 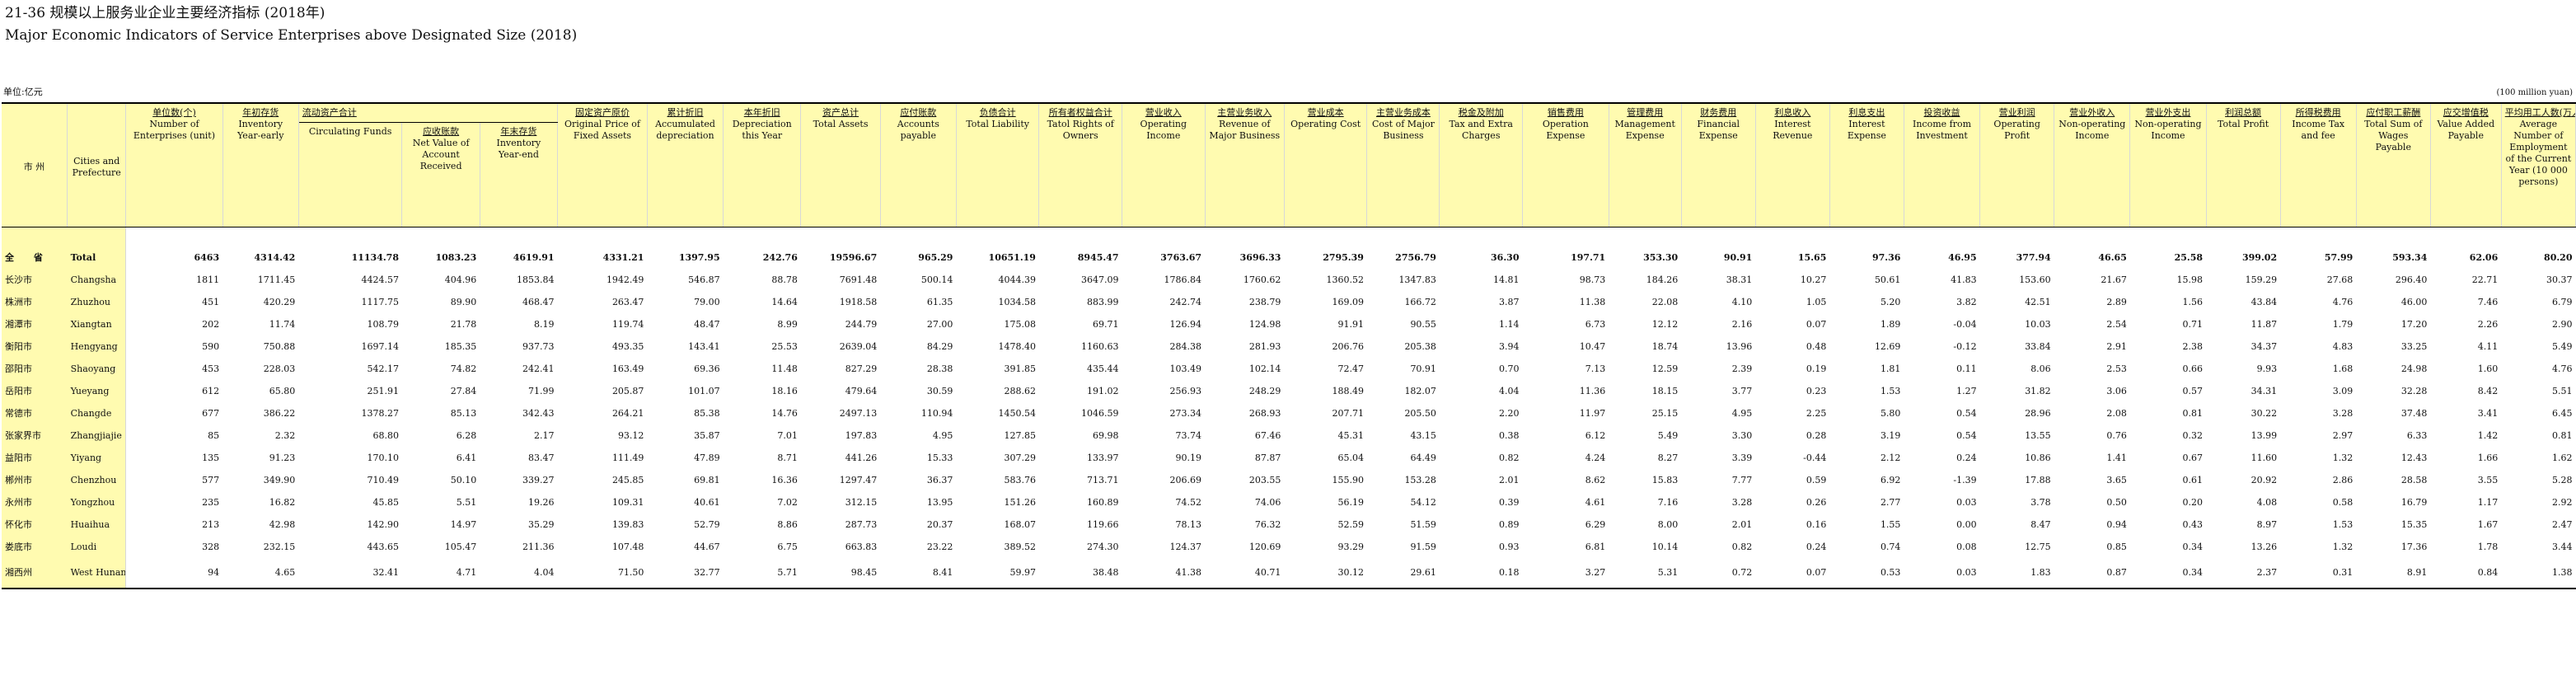 I want to click on column-header-chinese: 年初存货, so click(x=260, y=112).